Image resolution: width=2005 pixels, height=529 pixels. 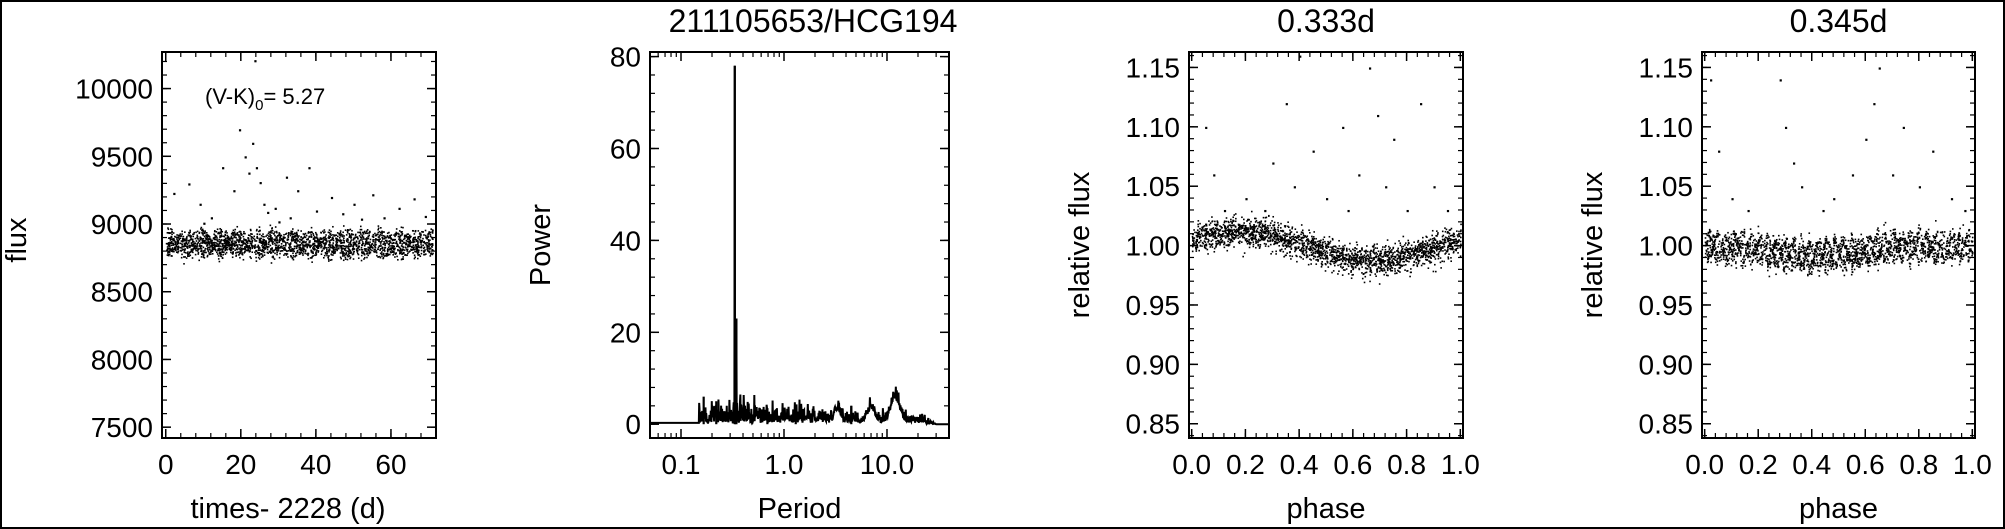 What do you see at coordinates (541, 245) in the screenshot?
I see `y-axis-label: Power` at bounding box center [541, 245].